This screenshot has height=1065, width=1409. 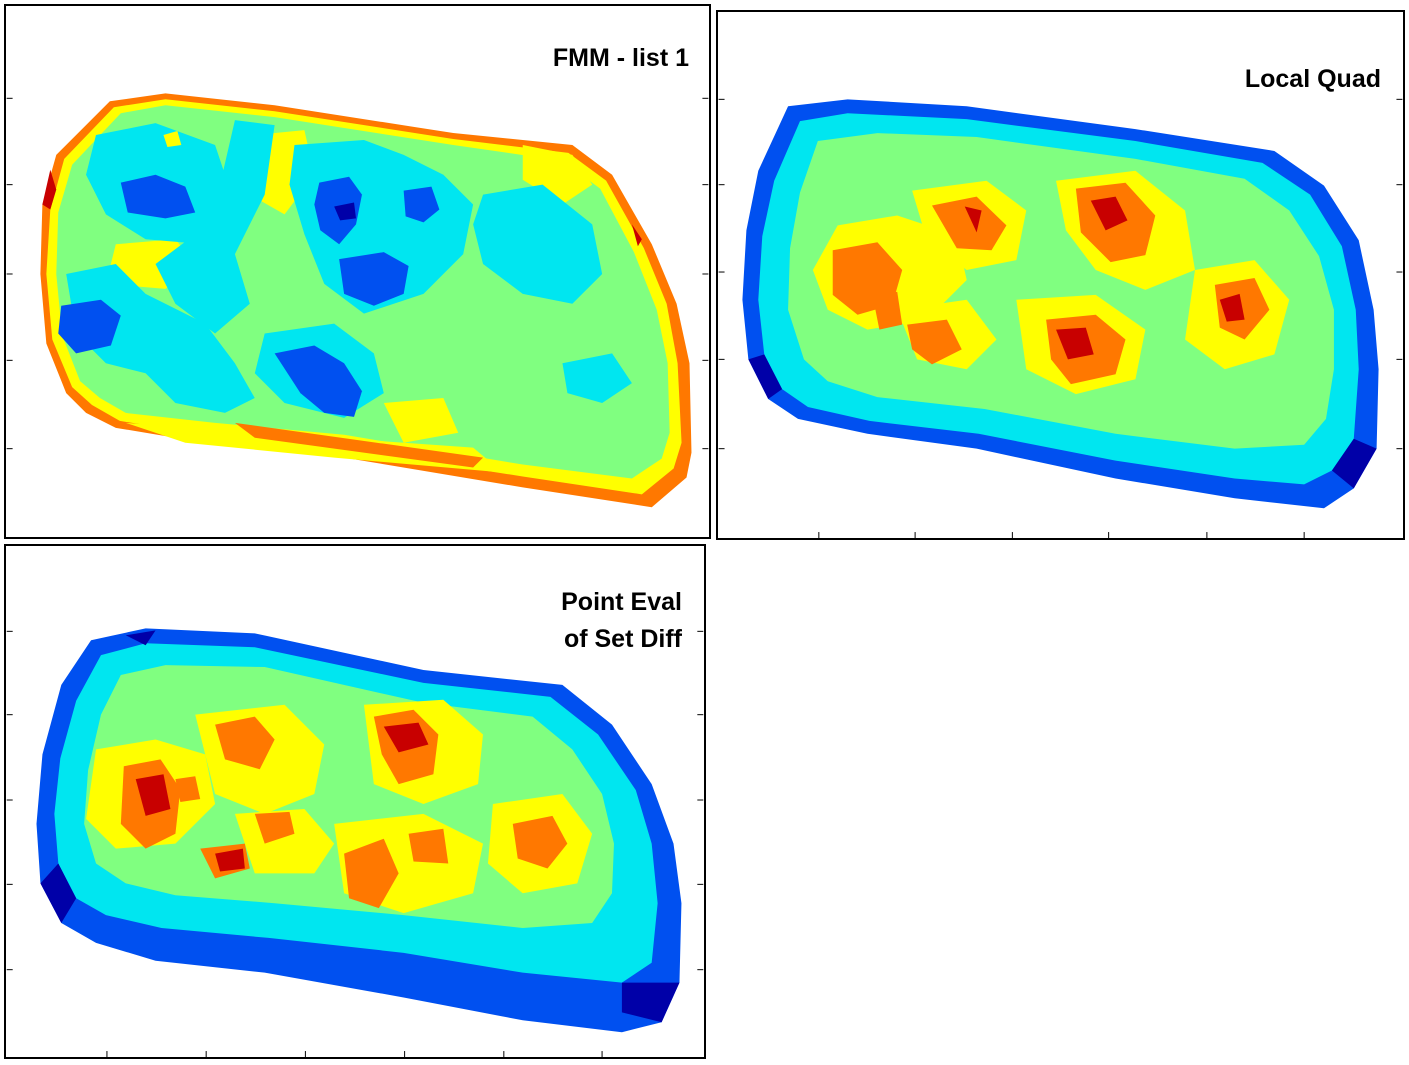 I want to click on panel-title: Local Quad, so click(x=1313, y=79).